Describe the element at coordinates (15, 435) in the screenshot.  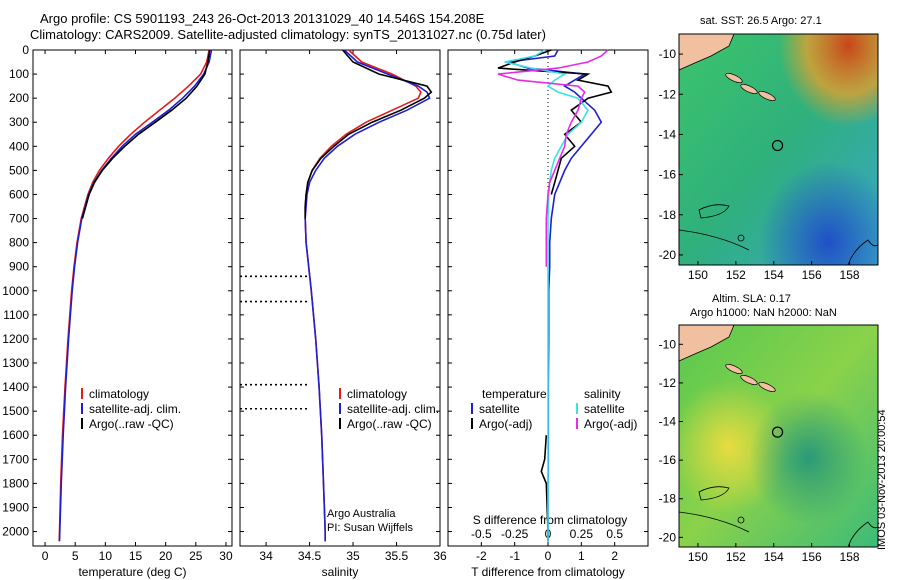
I see `y-tick-label: 1600` at that location.